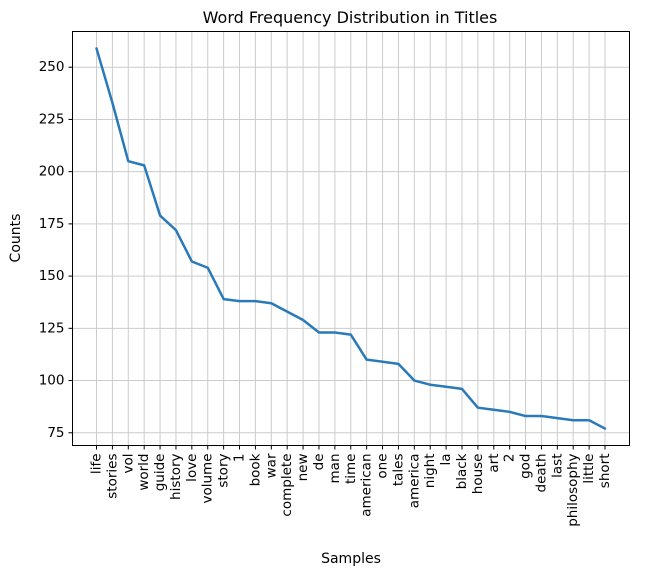  I want to click on x-tick-label: man, so click(335, 469).